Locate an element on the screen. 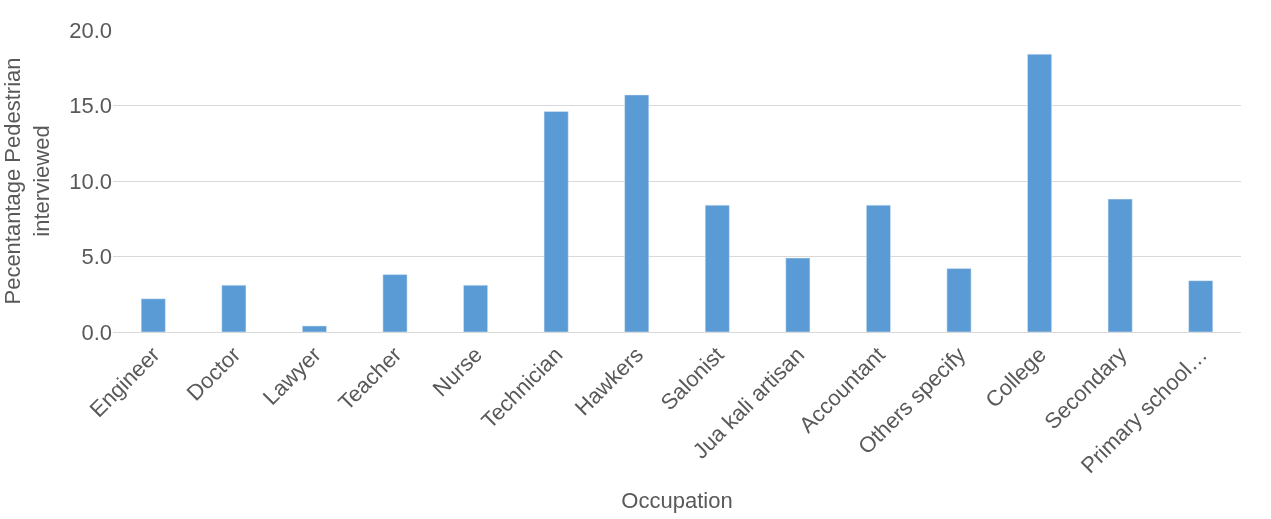 Image resolution: width=1271 pixels, height=519 pixels. y-tick-label: 20.0 is located at coordinates (90, 30).